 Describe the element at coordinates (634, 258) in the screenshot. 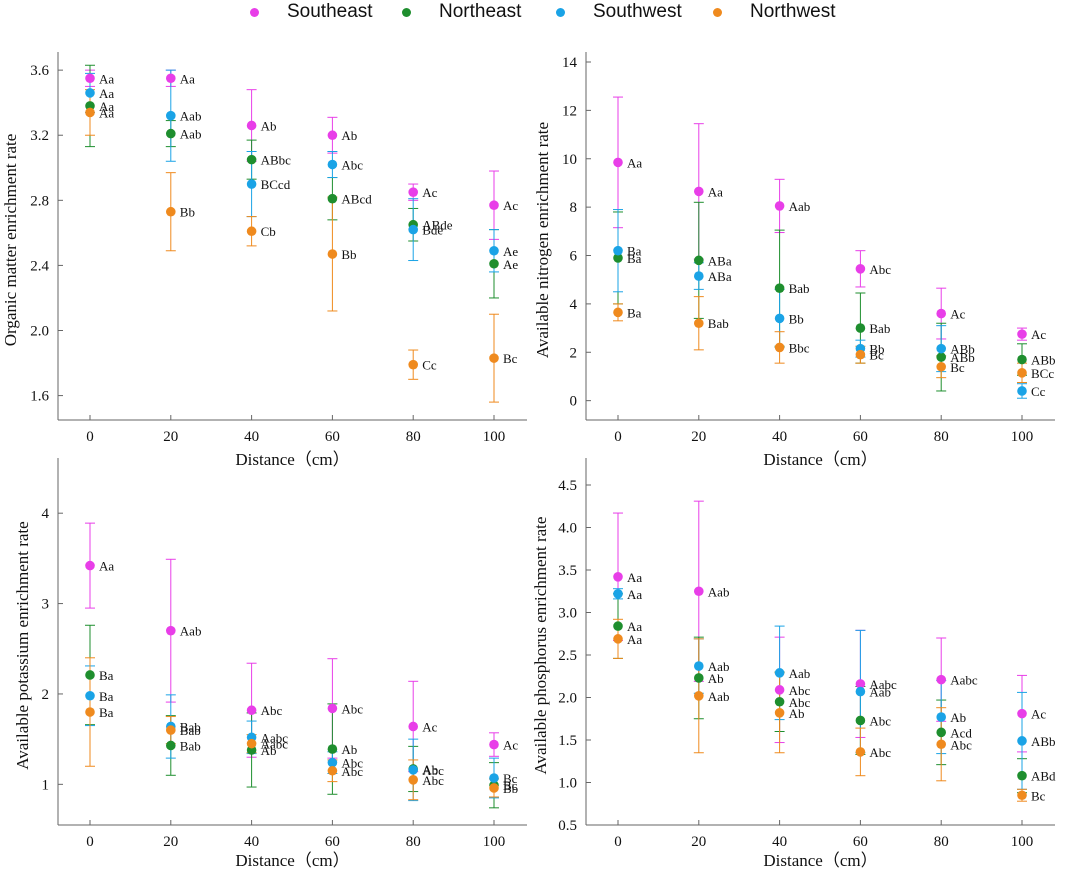

I see `point-label-northeast: Ba` at that location.